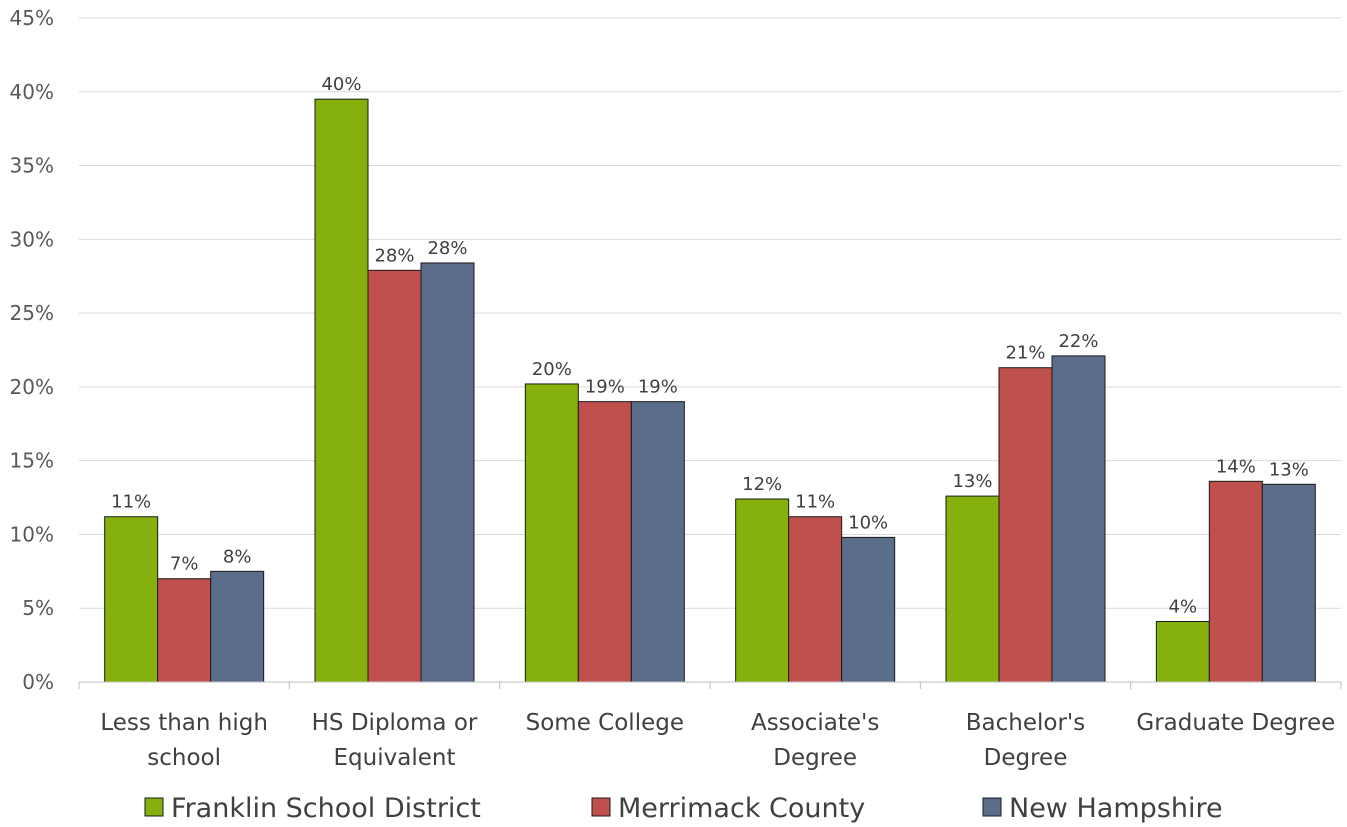 This screenshot has height=827, width=1347. Describe the element at coordinates (32, 387) in the screenshot. I see `y-tick-label: 20%` at that location.